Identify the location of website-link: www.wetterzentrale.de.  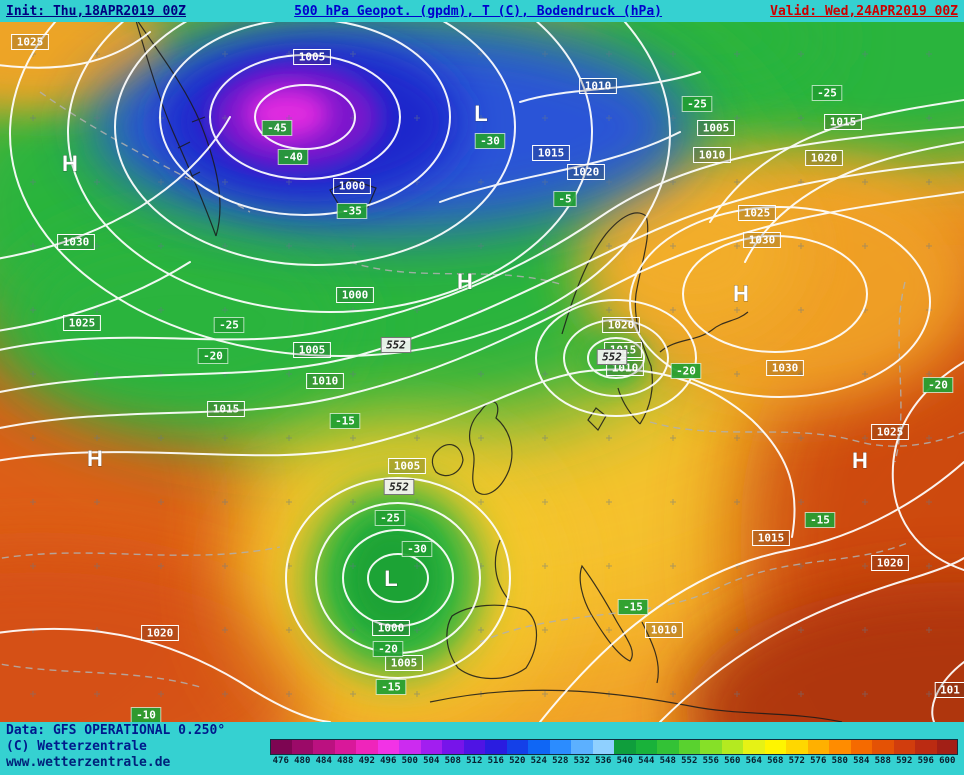
(88, 762).